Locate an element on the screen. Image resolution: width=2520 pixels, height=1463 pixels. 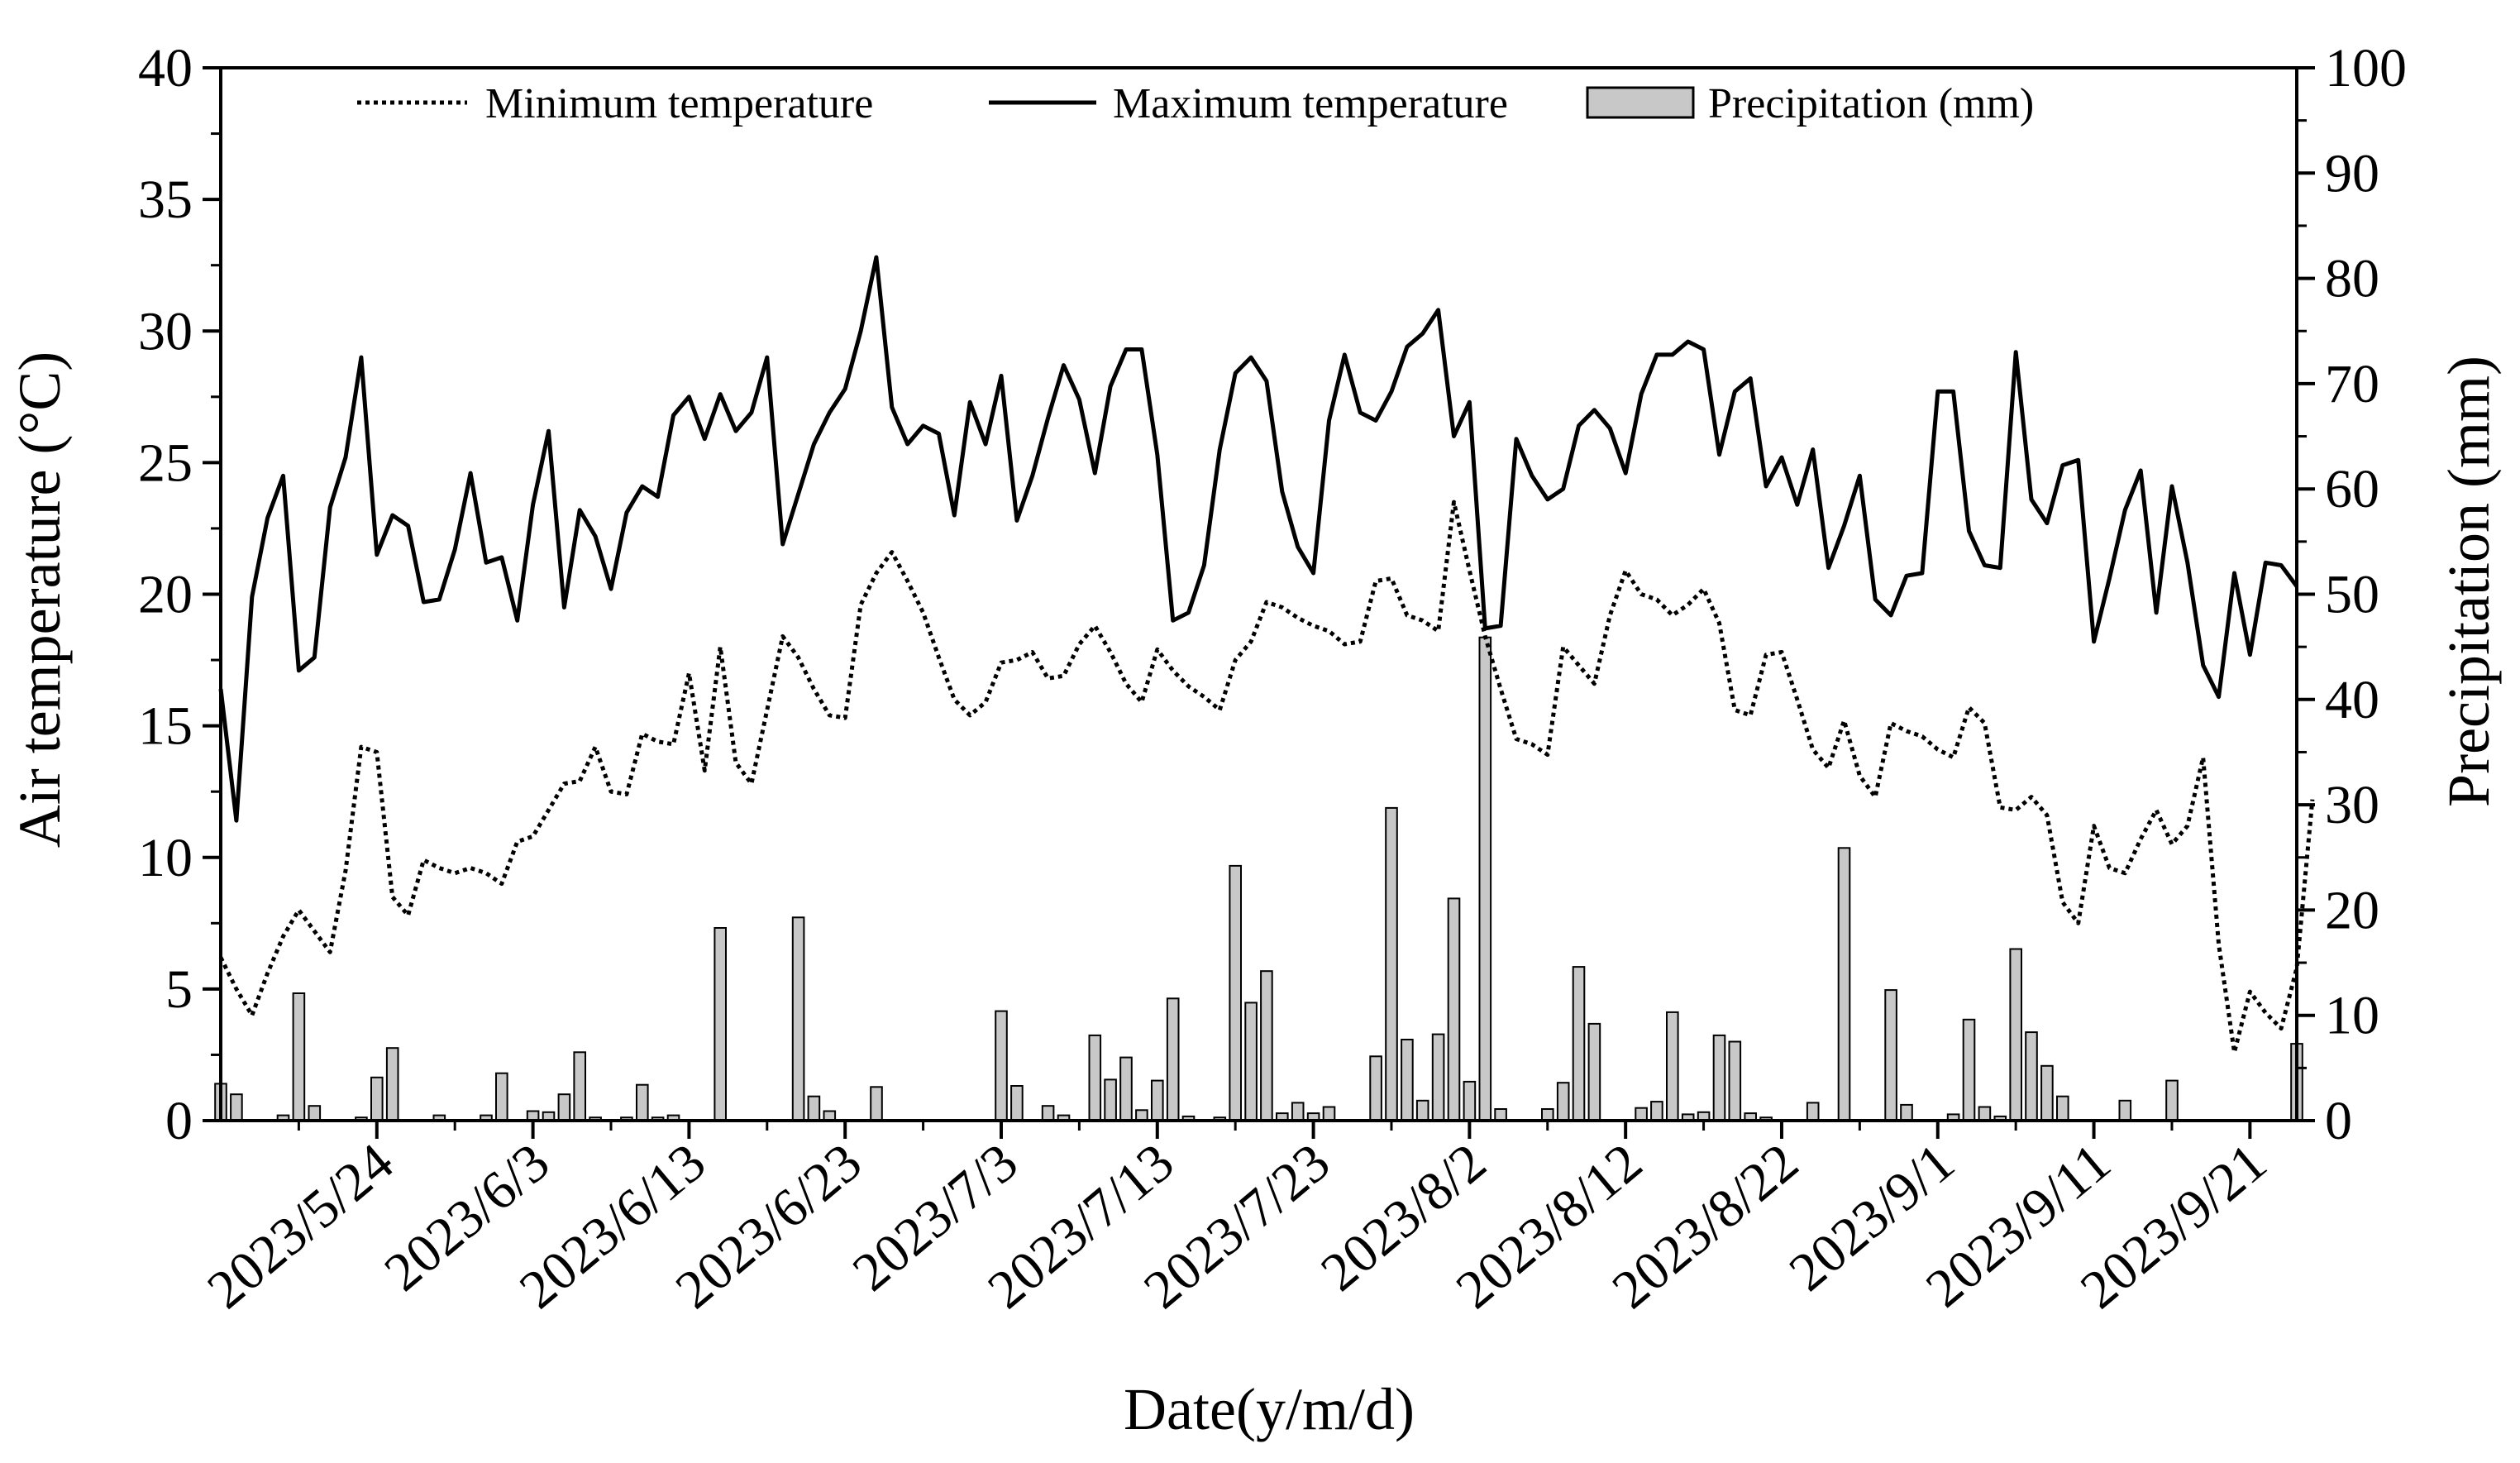
y-right-tick-label: 10 is located at coordinates (2352, 1016).